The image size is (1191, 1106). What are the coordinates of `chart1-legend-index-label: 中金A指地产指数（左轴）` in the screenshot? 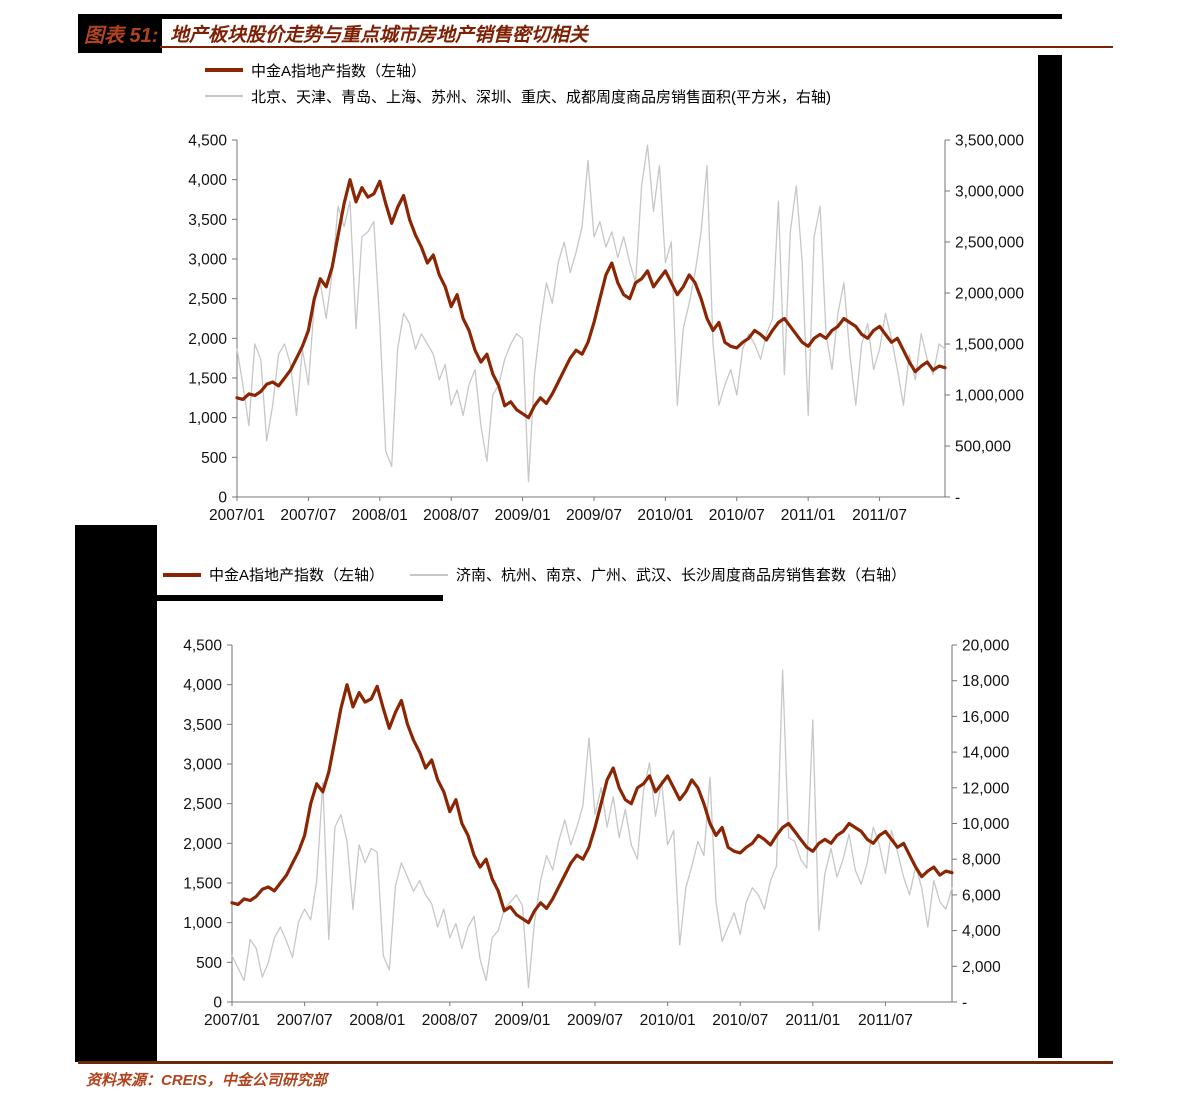 It's located at (339, 71).